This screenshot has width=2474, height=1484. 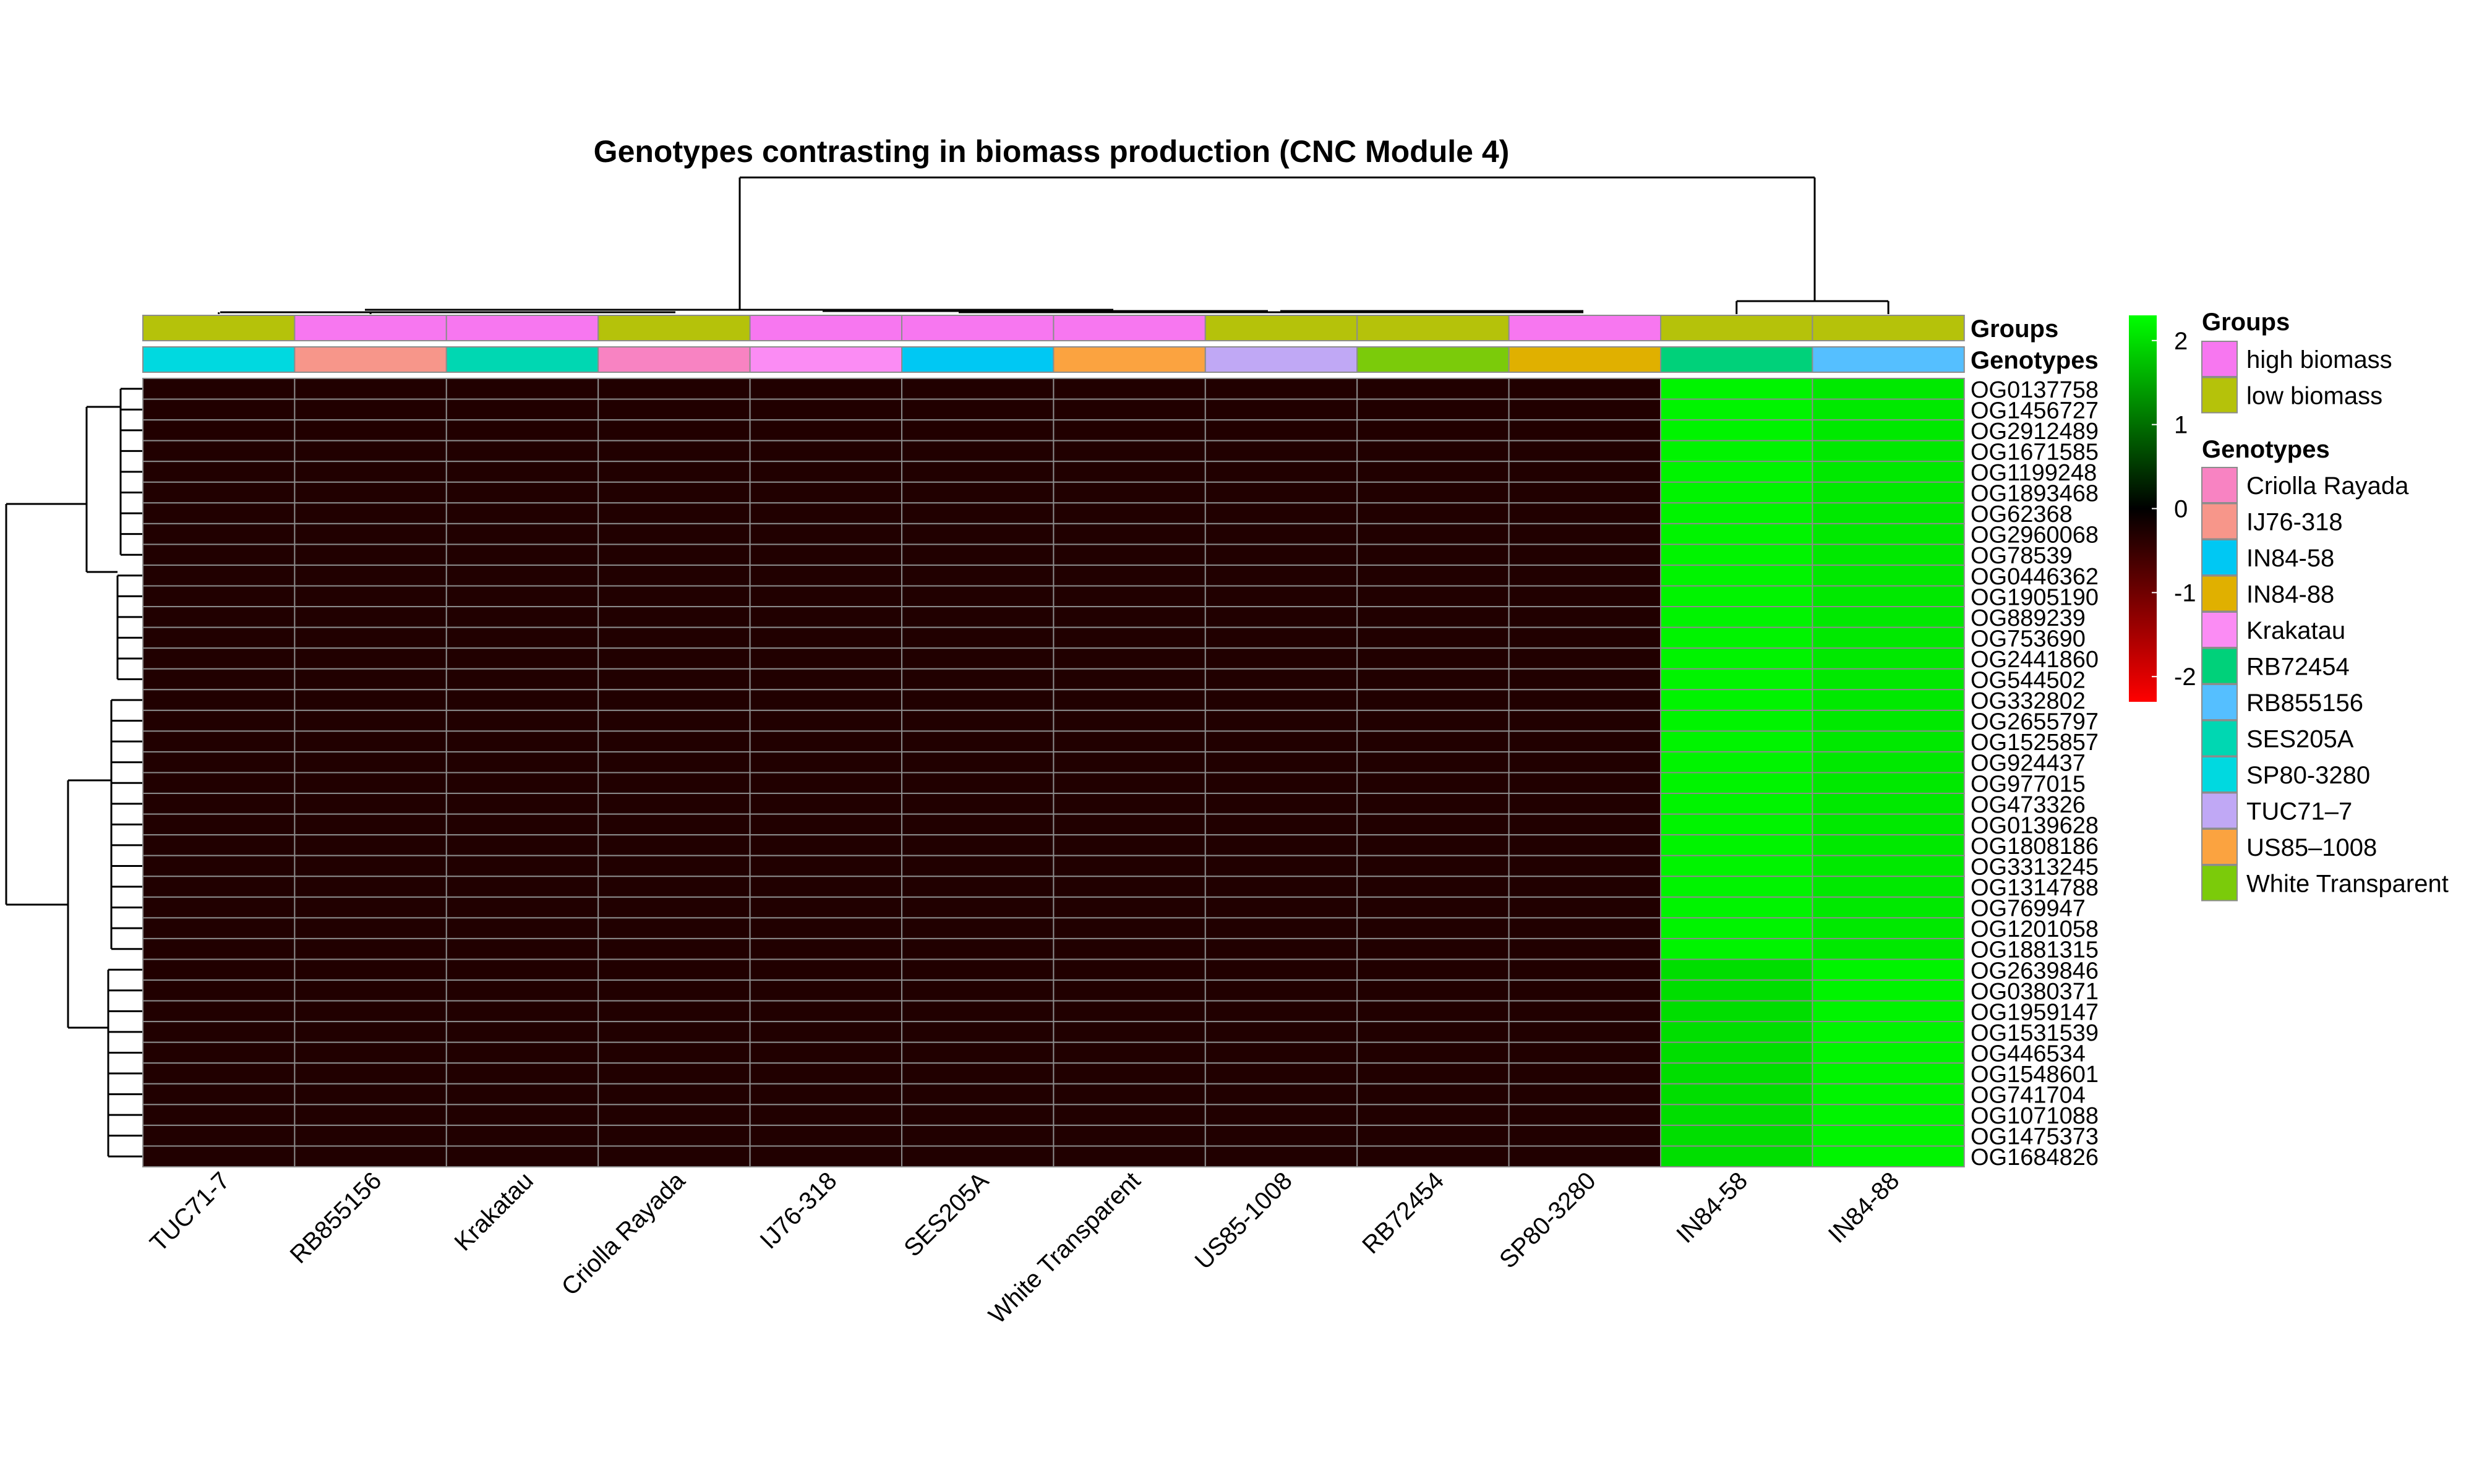 What do you see at coordinates (674, 762) in the screenshot?
I see `cell-og924437-criolla-rayada` at bounding box center [674, 762].